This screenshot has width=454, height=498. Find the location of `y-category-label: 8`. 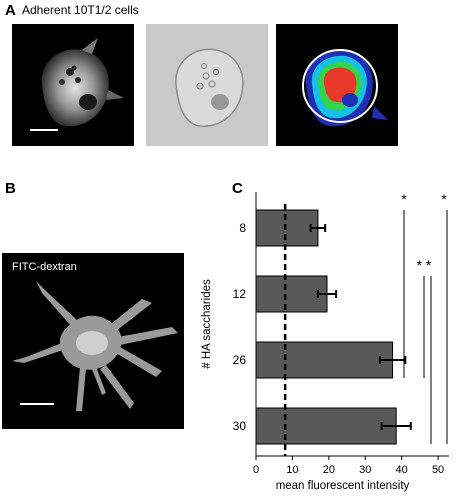

y-category-label: 8 is located at coordinates (242, 228).